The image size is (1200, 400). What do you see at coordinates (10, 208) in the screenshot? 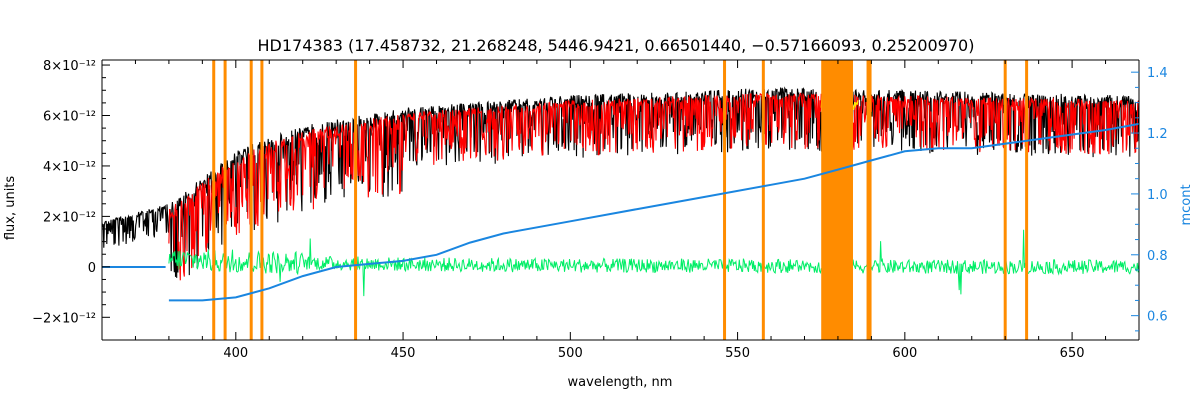
I see `y-axis-label: flux, units` at bounding box center [10, 208].